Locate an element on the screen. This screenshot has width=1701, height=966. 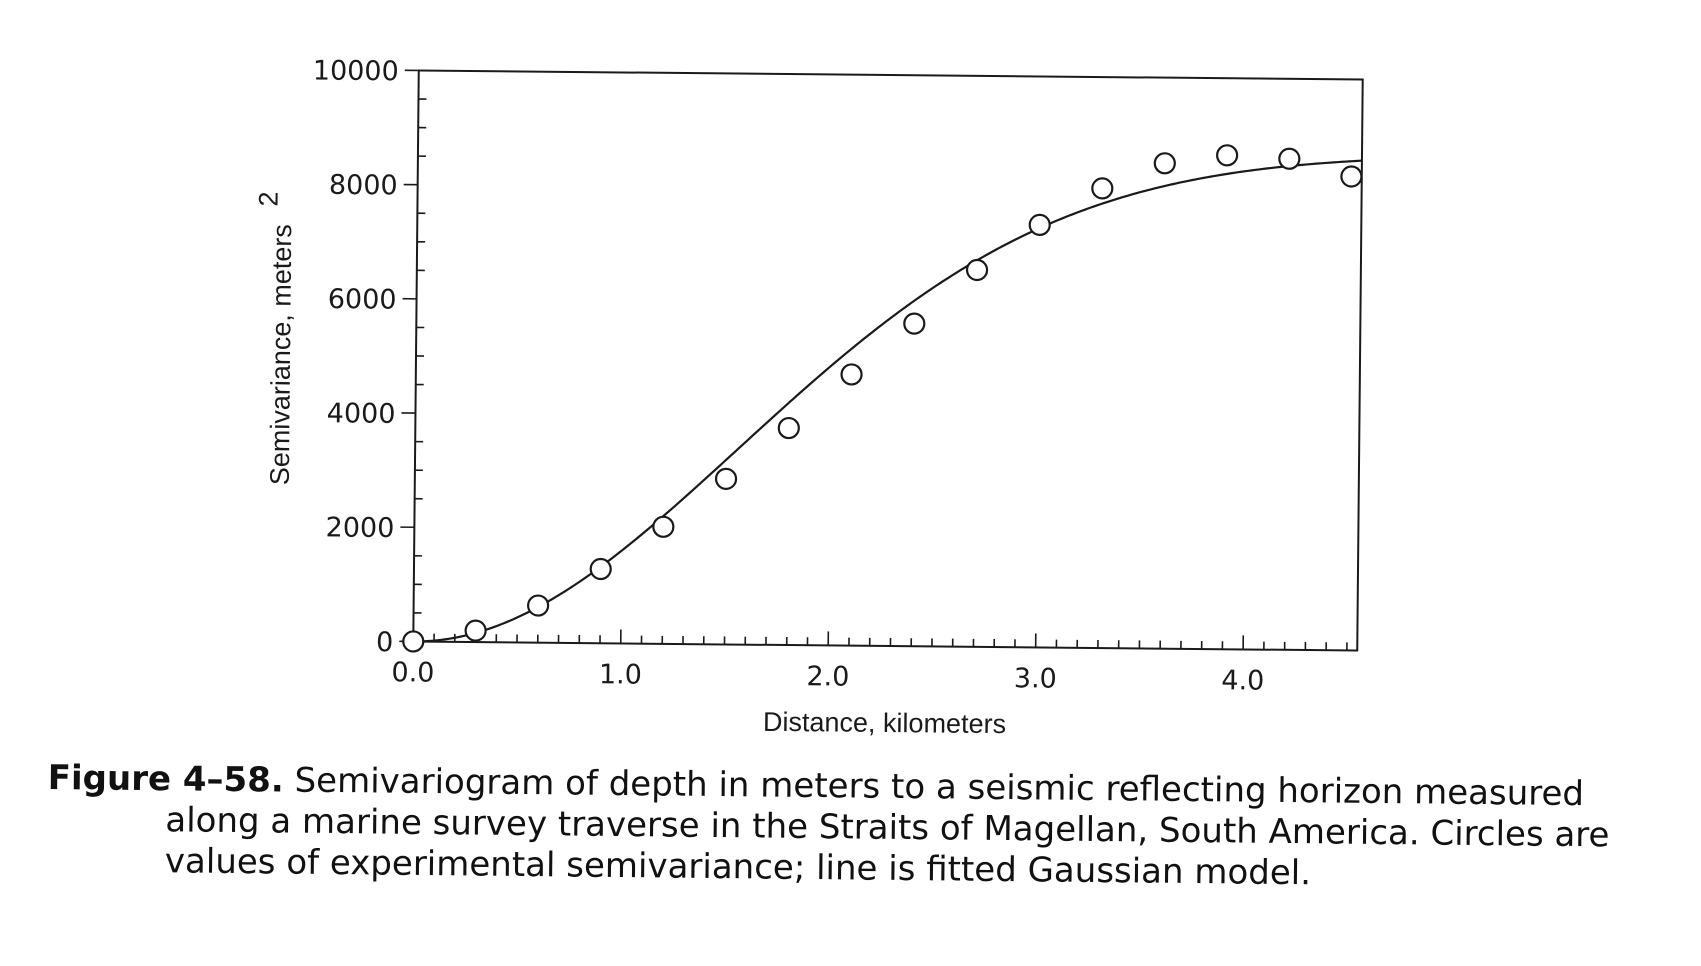
y-tick-label: 2000 is located at coordinates (359, 528).